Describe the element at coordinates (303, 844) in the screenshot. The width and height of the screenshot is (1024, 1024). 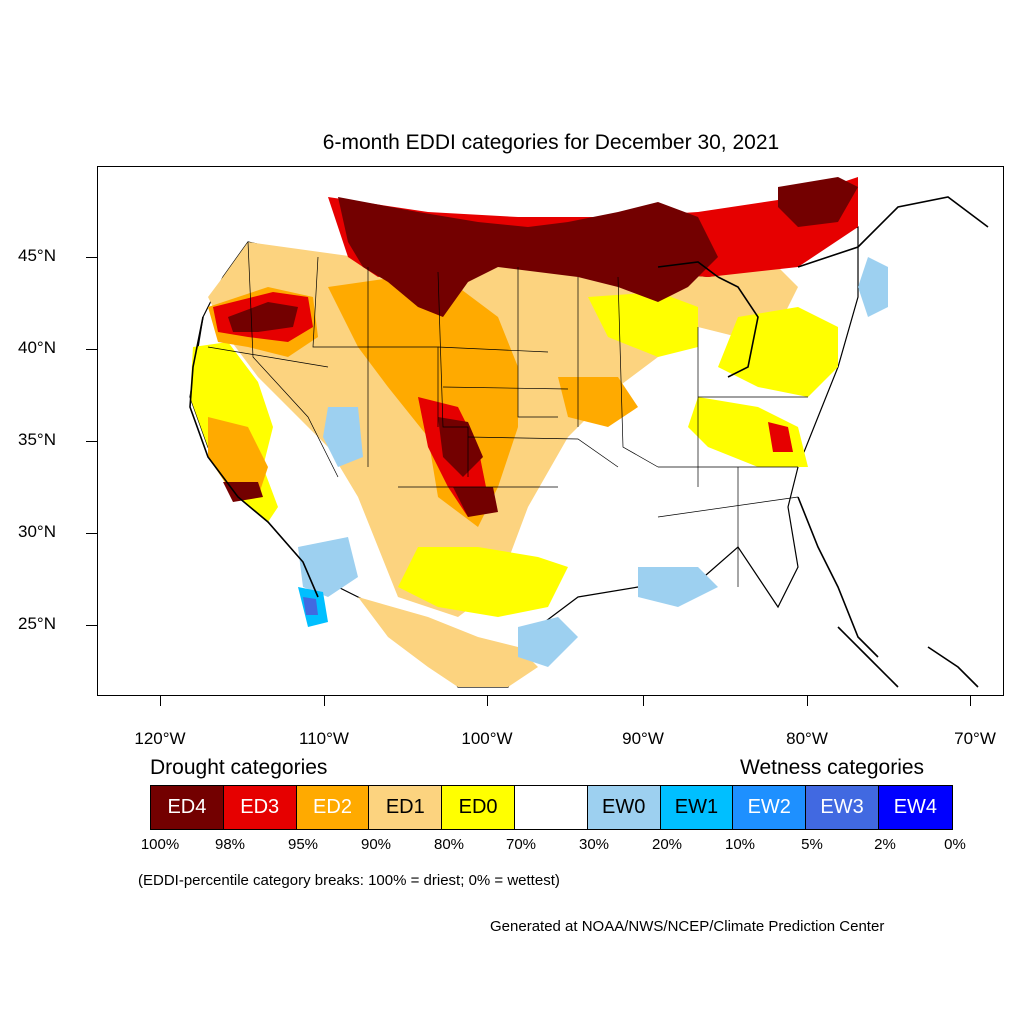
I see `pct-label: 95%` at that location.